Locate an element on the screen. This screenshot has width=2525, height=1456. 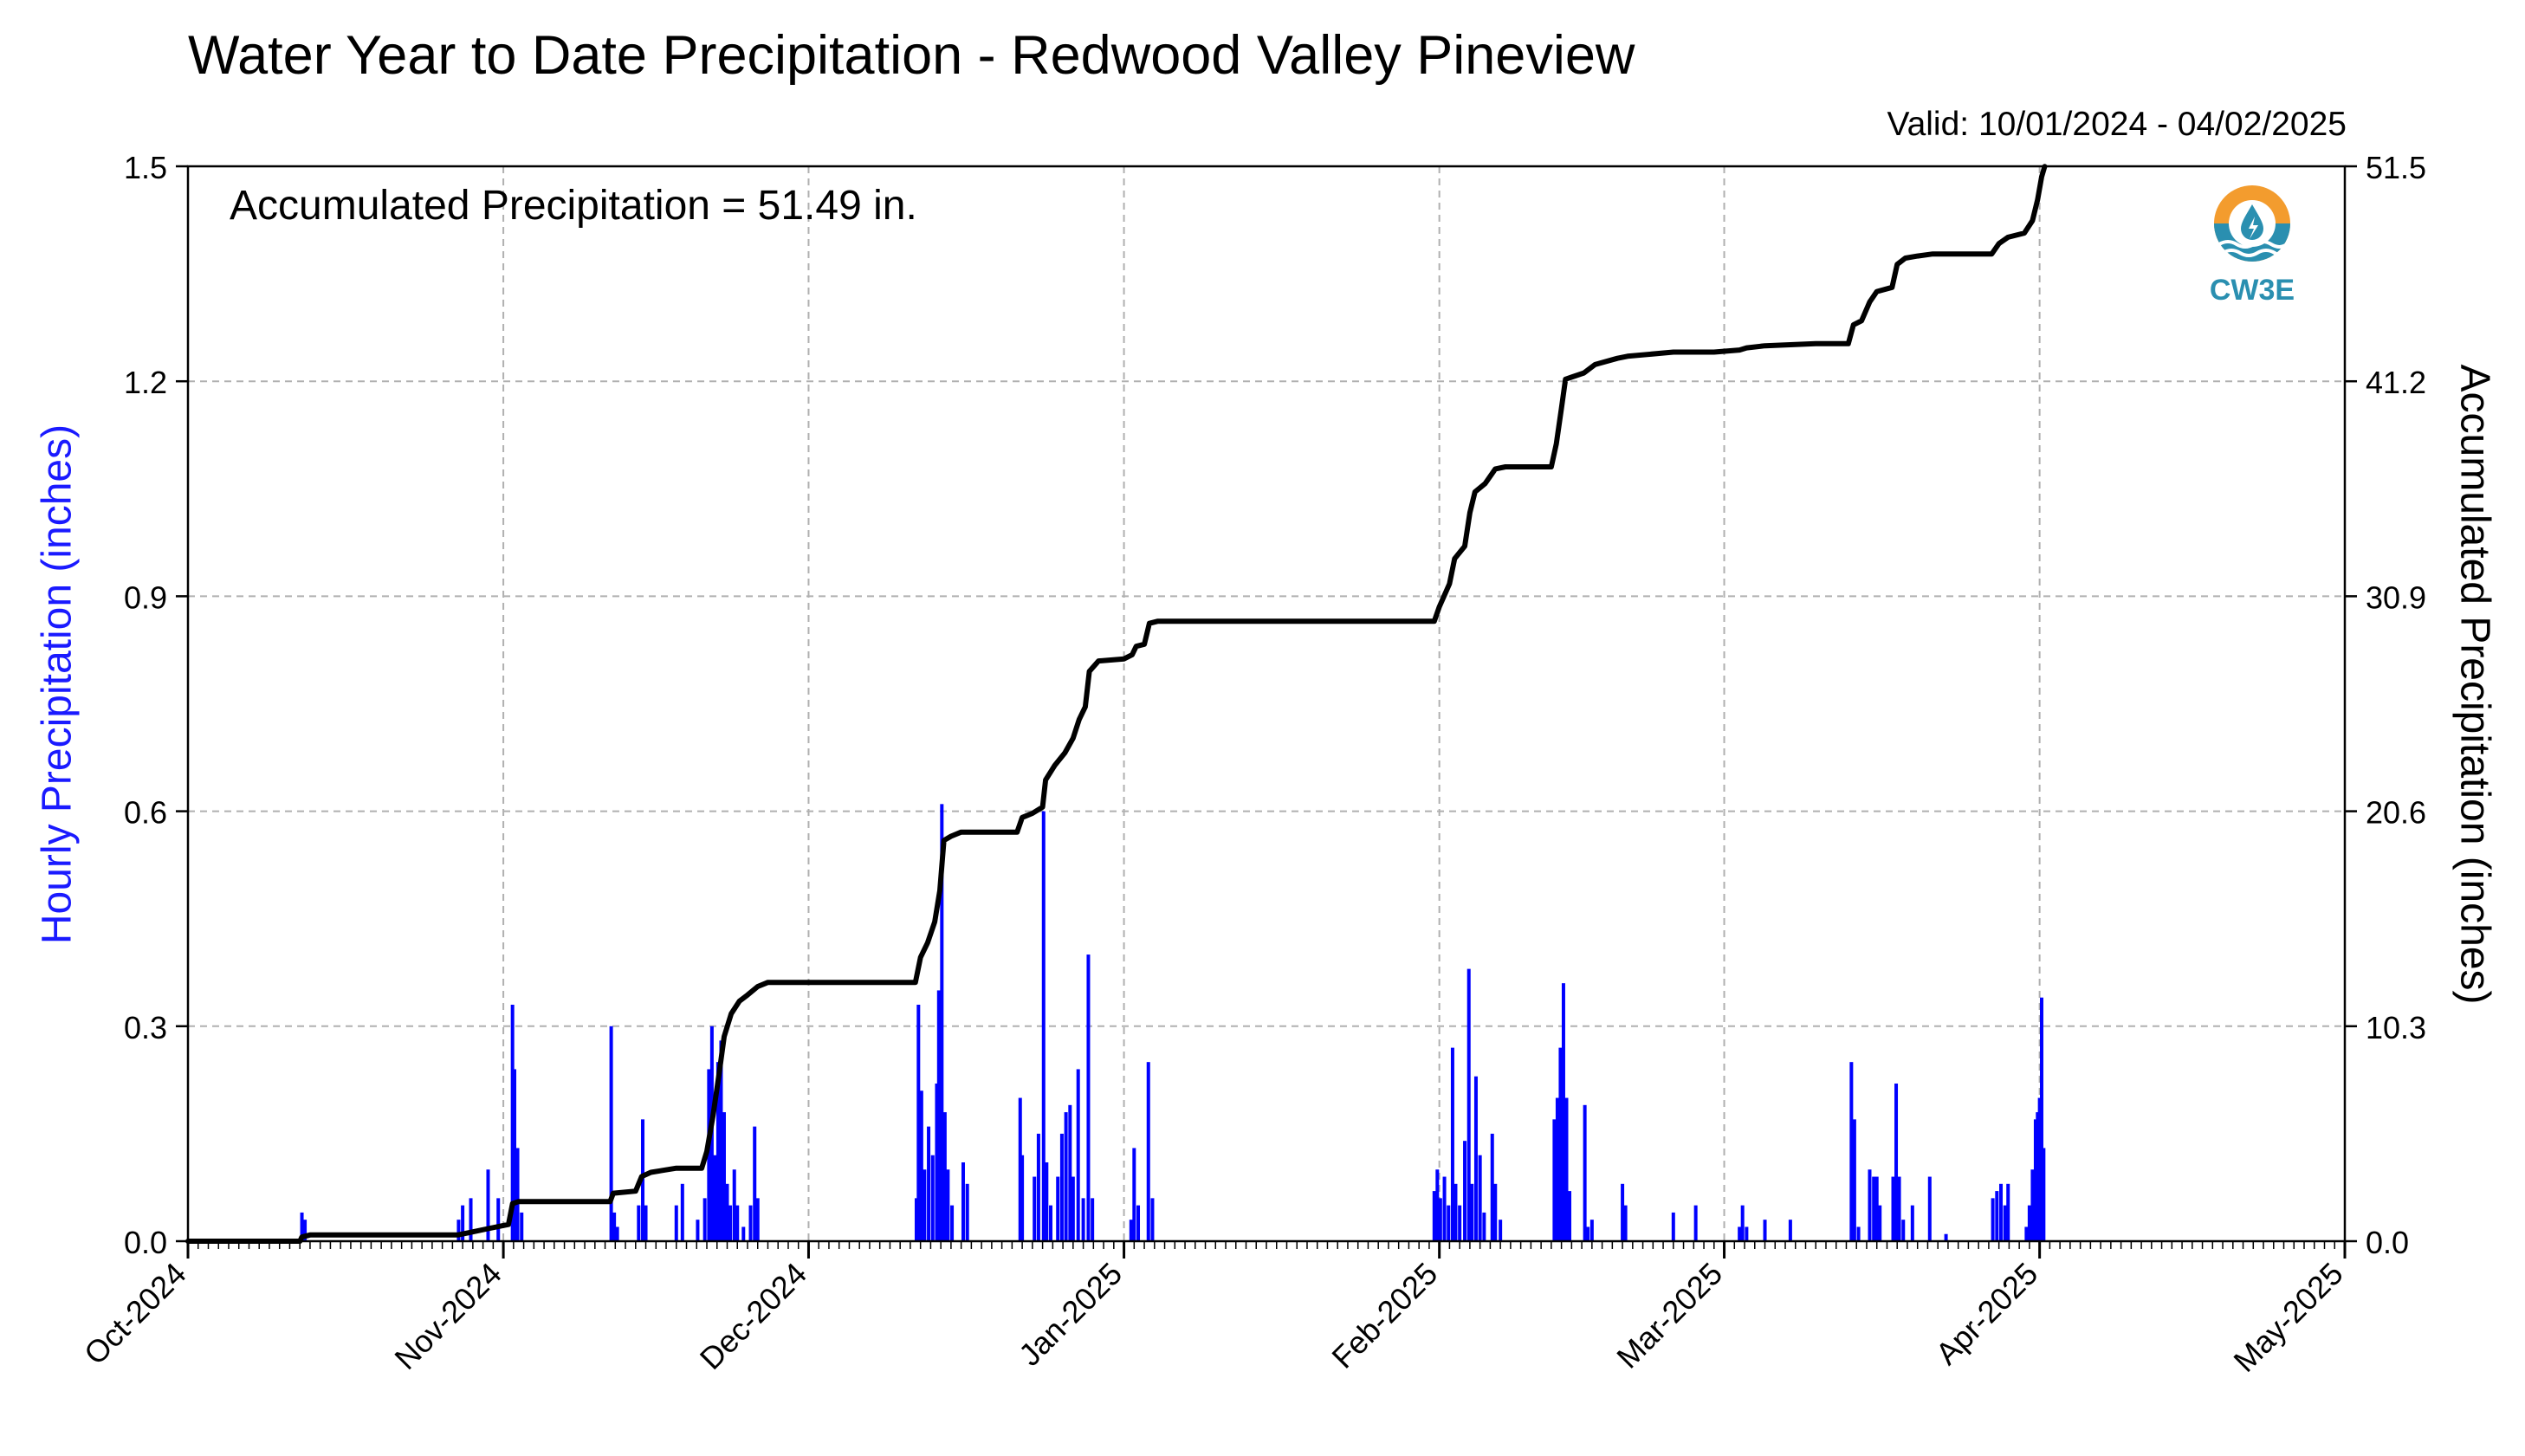
y-left-tick-label: 1.5 is located at coordinates (145, 167).